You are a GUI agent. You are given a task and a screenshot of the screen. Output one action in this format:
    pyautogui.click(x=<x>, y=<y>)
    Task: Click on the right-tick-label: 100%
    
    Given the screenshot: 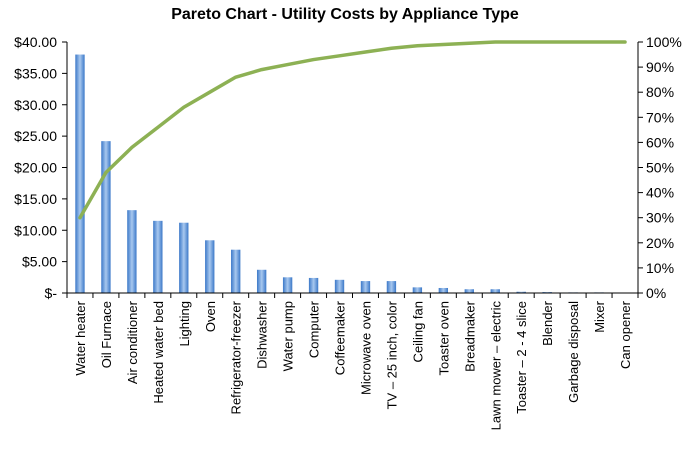 What is the action you would take?
    pyautogui.click(x=664, y=42)
    